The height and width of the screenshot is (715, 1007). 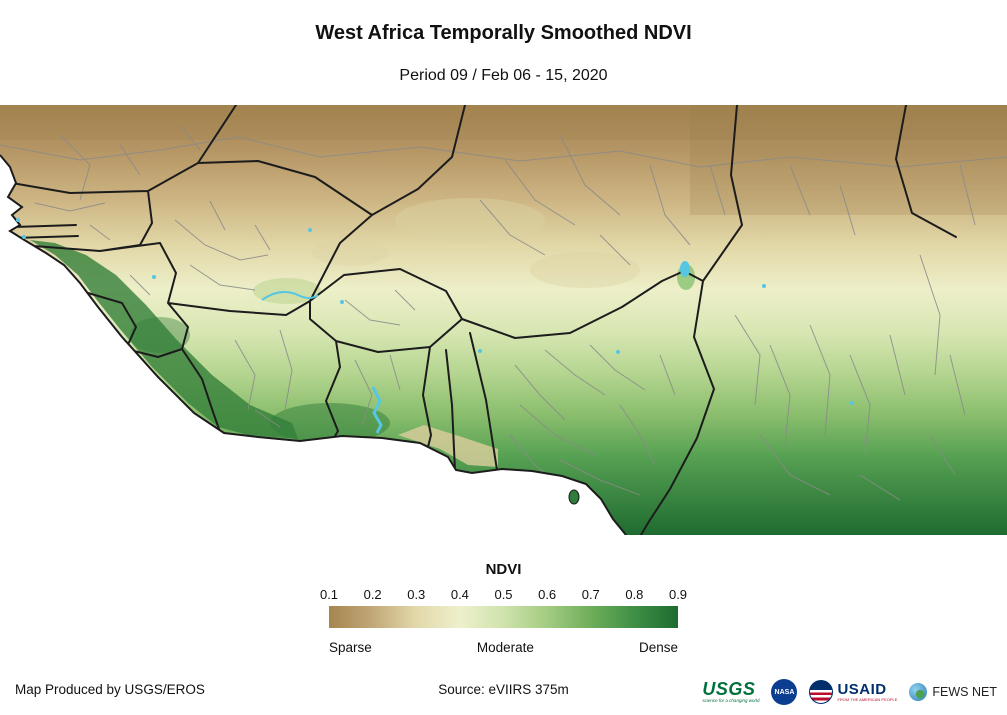 I want to click on fewsnet-logo-text: FEWS NET, so click(x=964, y=692).